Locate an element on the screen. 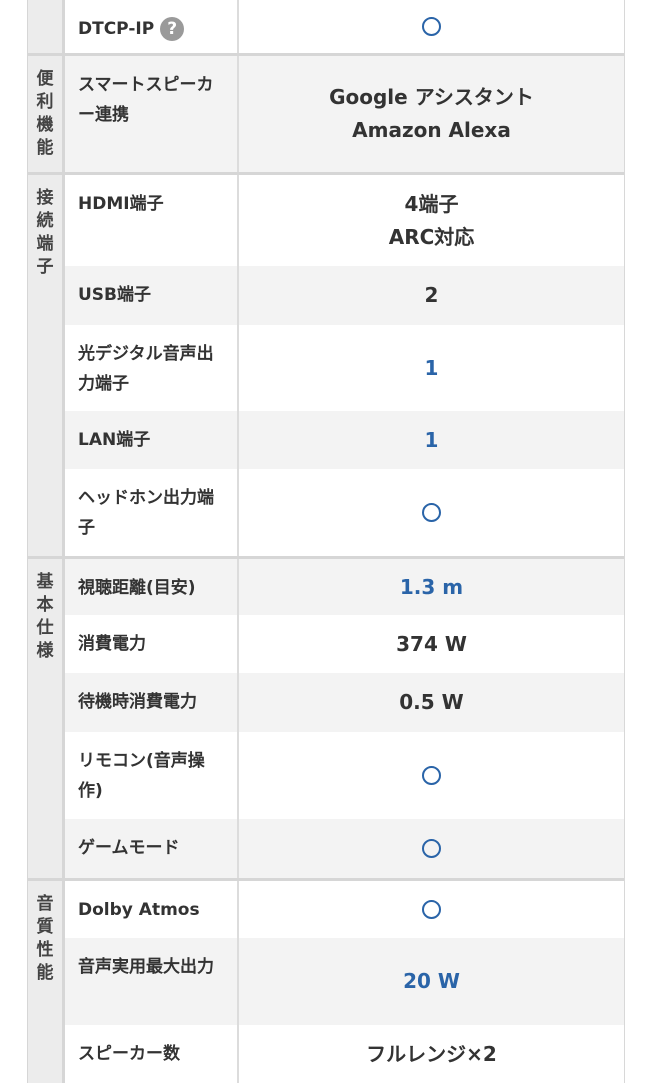  category-cell: 便利機能 is located at coordinates (46, 114).